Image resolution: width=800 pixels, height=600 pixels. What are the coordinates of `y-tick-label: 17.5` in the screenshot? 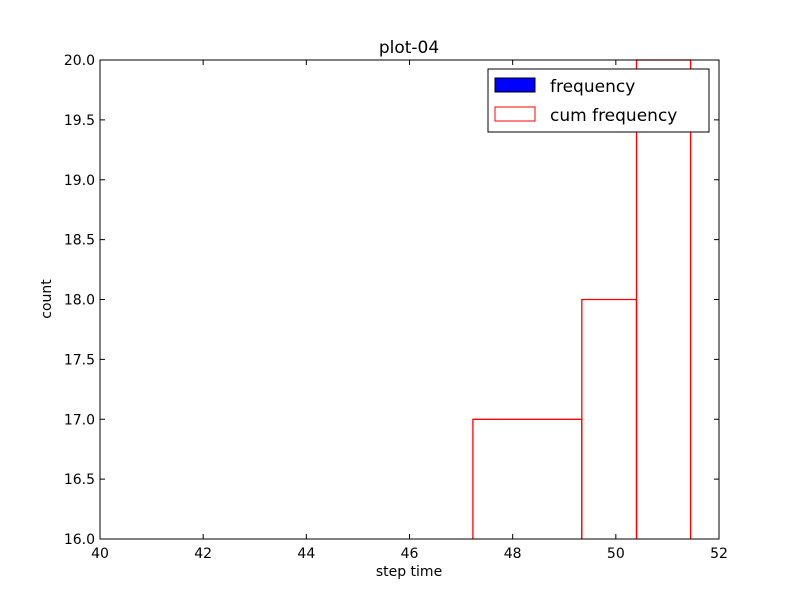 It's located at (79, 360).